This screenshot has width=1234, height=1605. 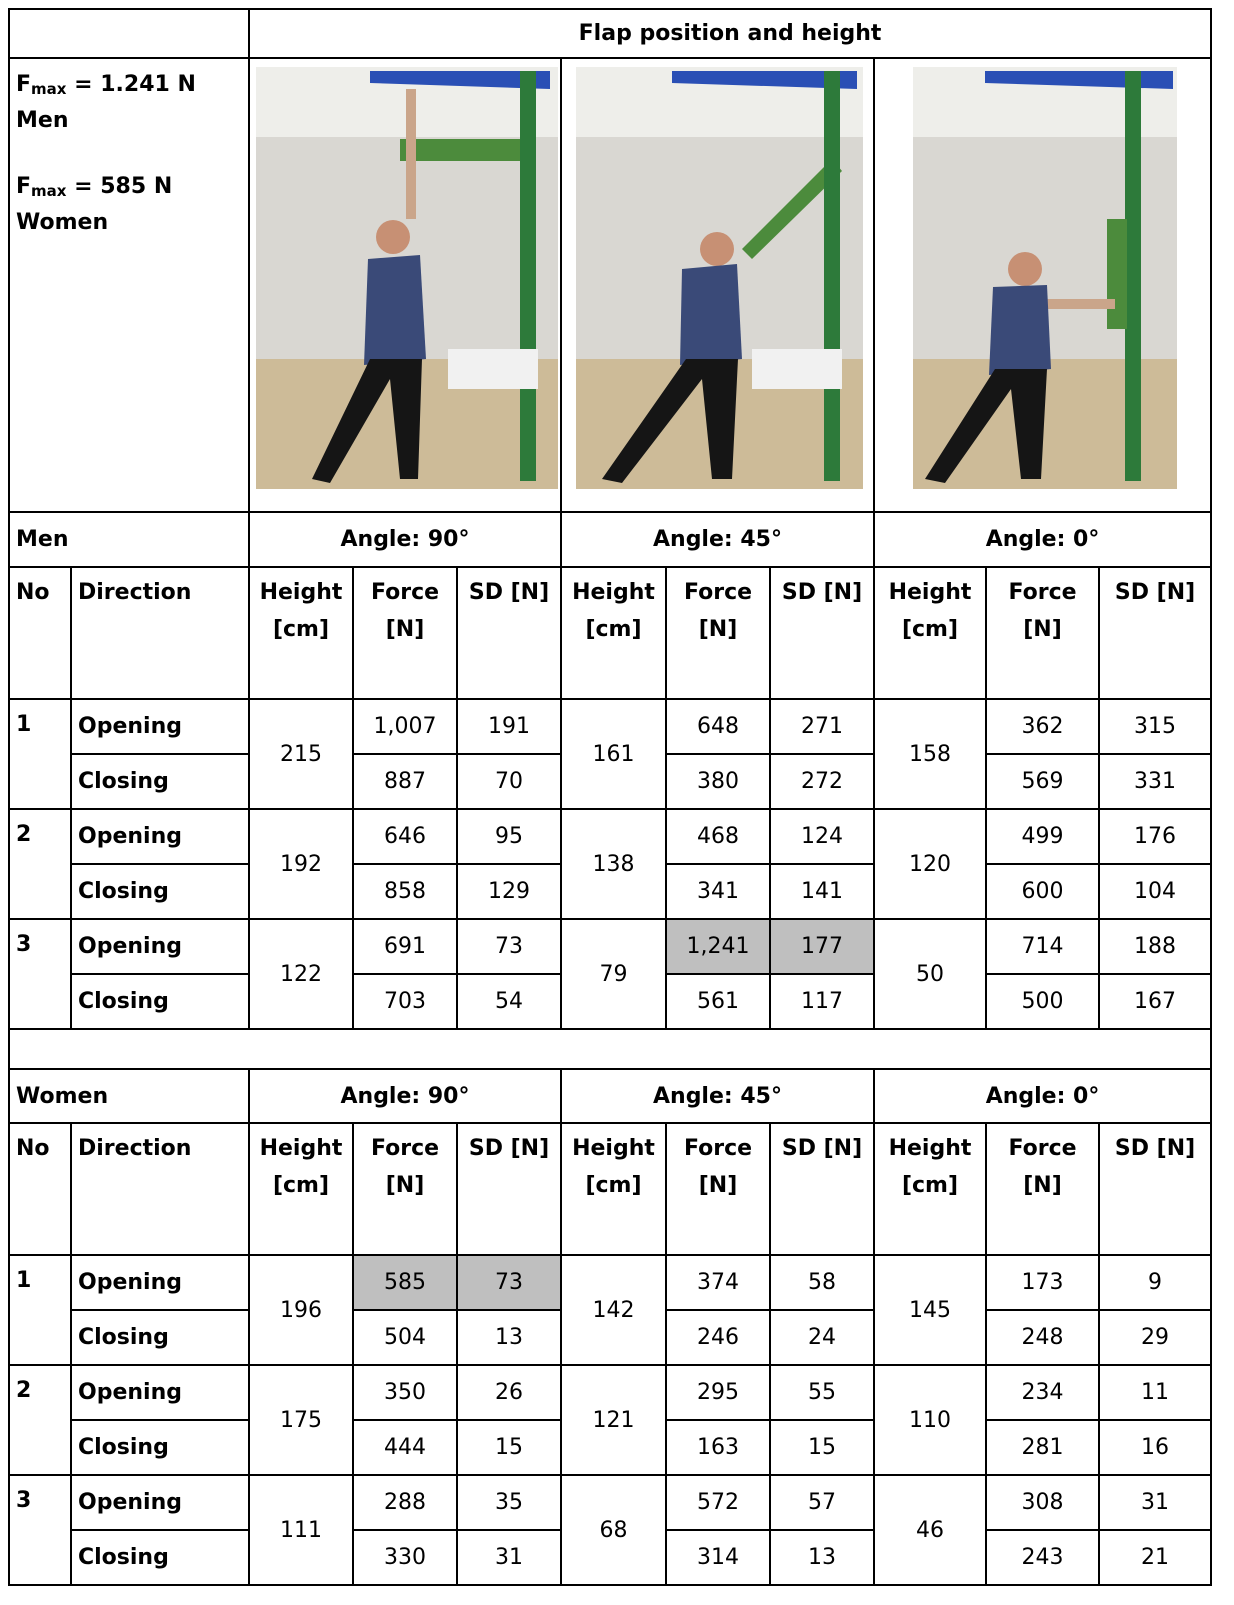 What do you see at coordinates (405, 891) in the screenshot?
I see `force-cell: 858` at bounding box center [405, 891].